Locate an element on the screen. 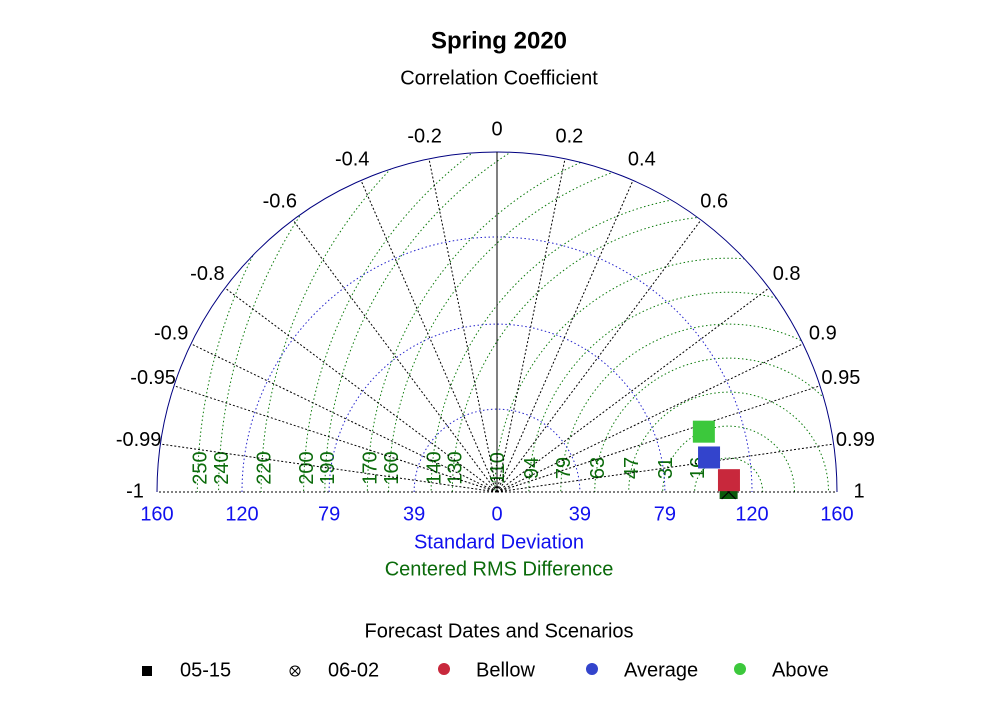 This screenshot has width=1000, height=702. legend-label: Bellow is located at coordinates (505, 670).